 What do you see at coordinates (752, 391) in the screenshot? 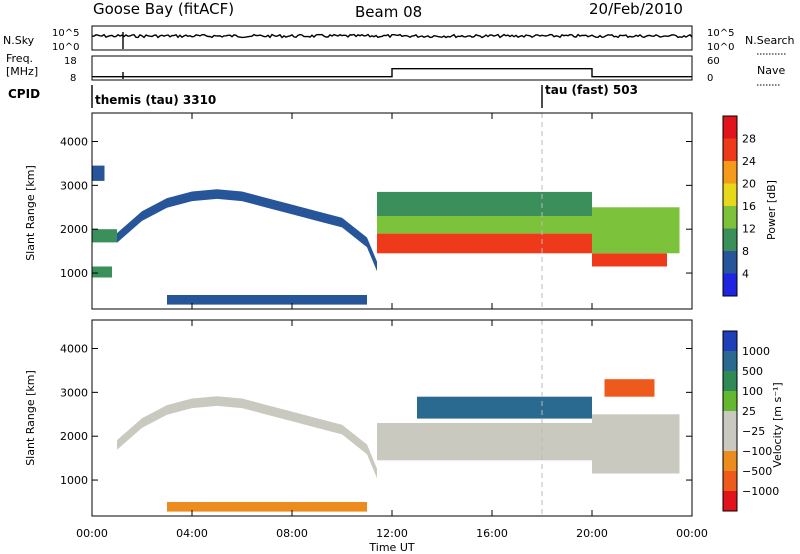
I see `colorbar-tick-label: 100` at bounding box center [752, 391].